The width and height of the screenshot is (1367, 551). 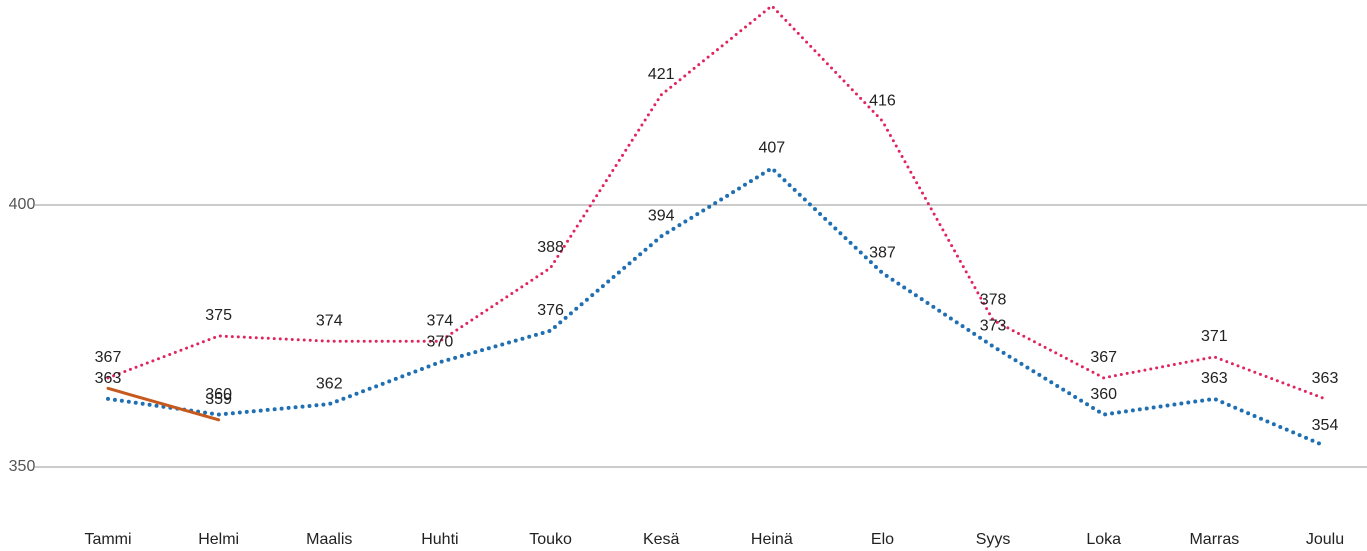 What do you see at coordinates (218, 539) in the screenshot?
I see `x-tick-label: Helmi` at bounding box center [218, 539].